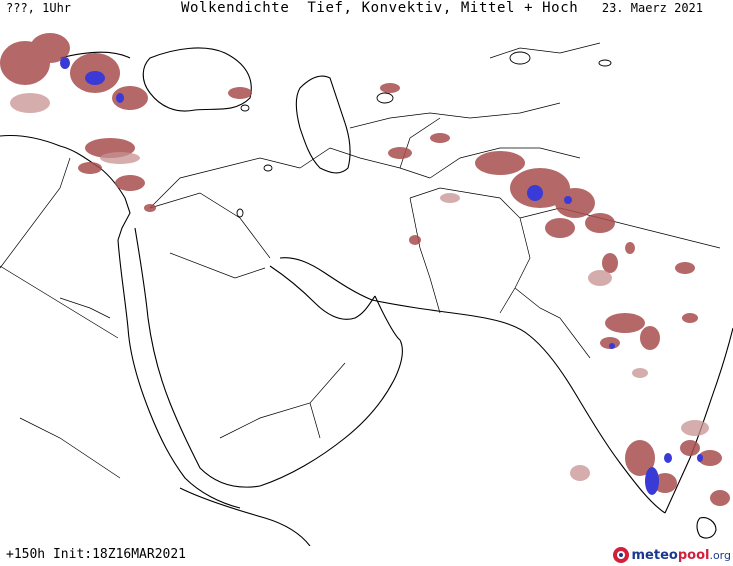  Describe the element at coordinates (39, 8) in the screenshot. I see `forecast-time-label: ???, 1Uhr` at that location.